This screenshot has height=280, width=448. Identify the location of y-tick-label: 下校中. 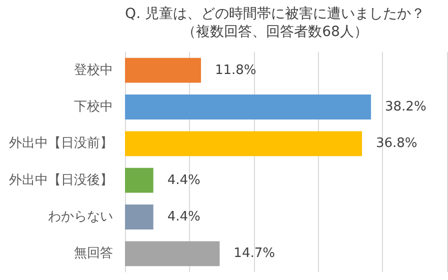
(93, 107).